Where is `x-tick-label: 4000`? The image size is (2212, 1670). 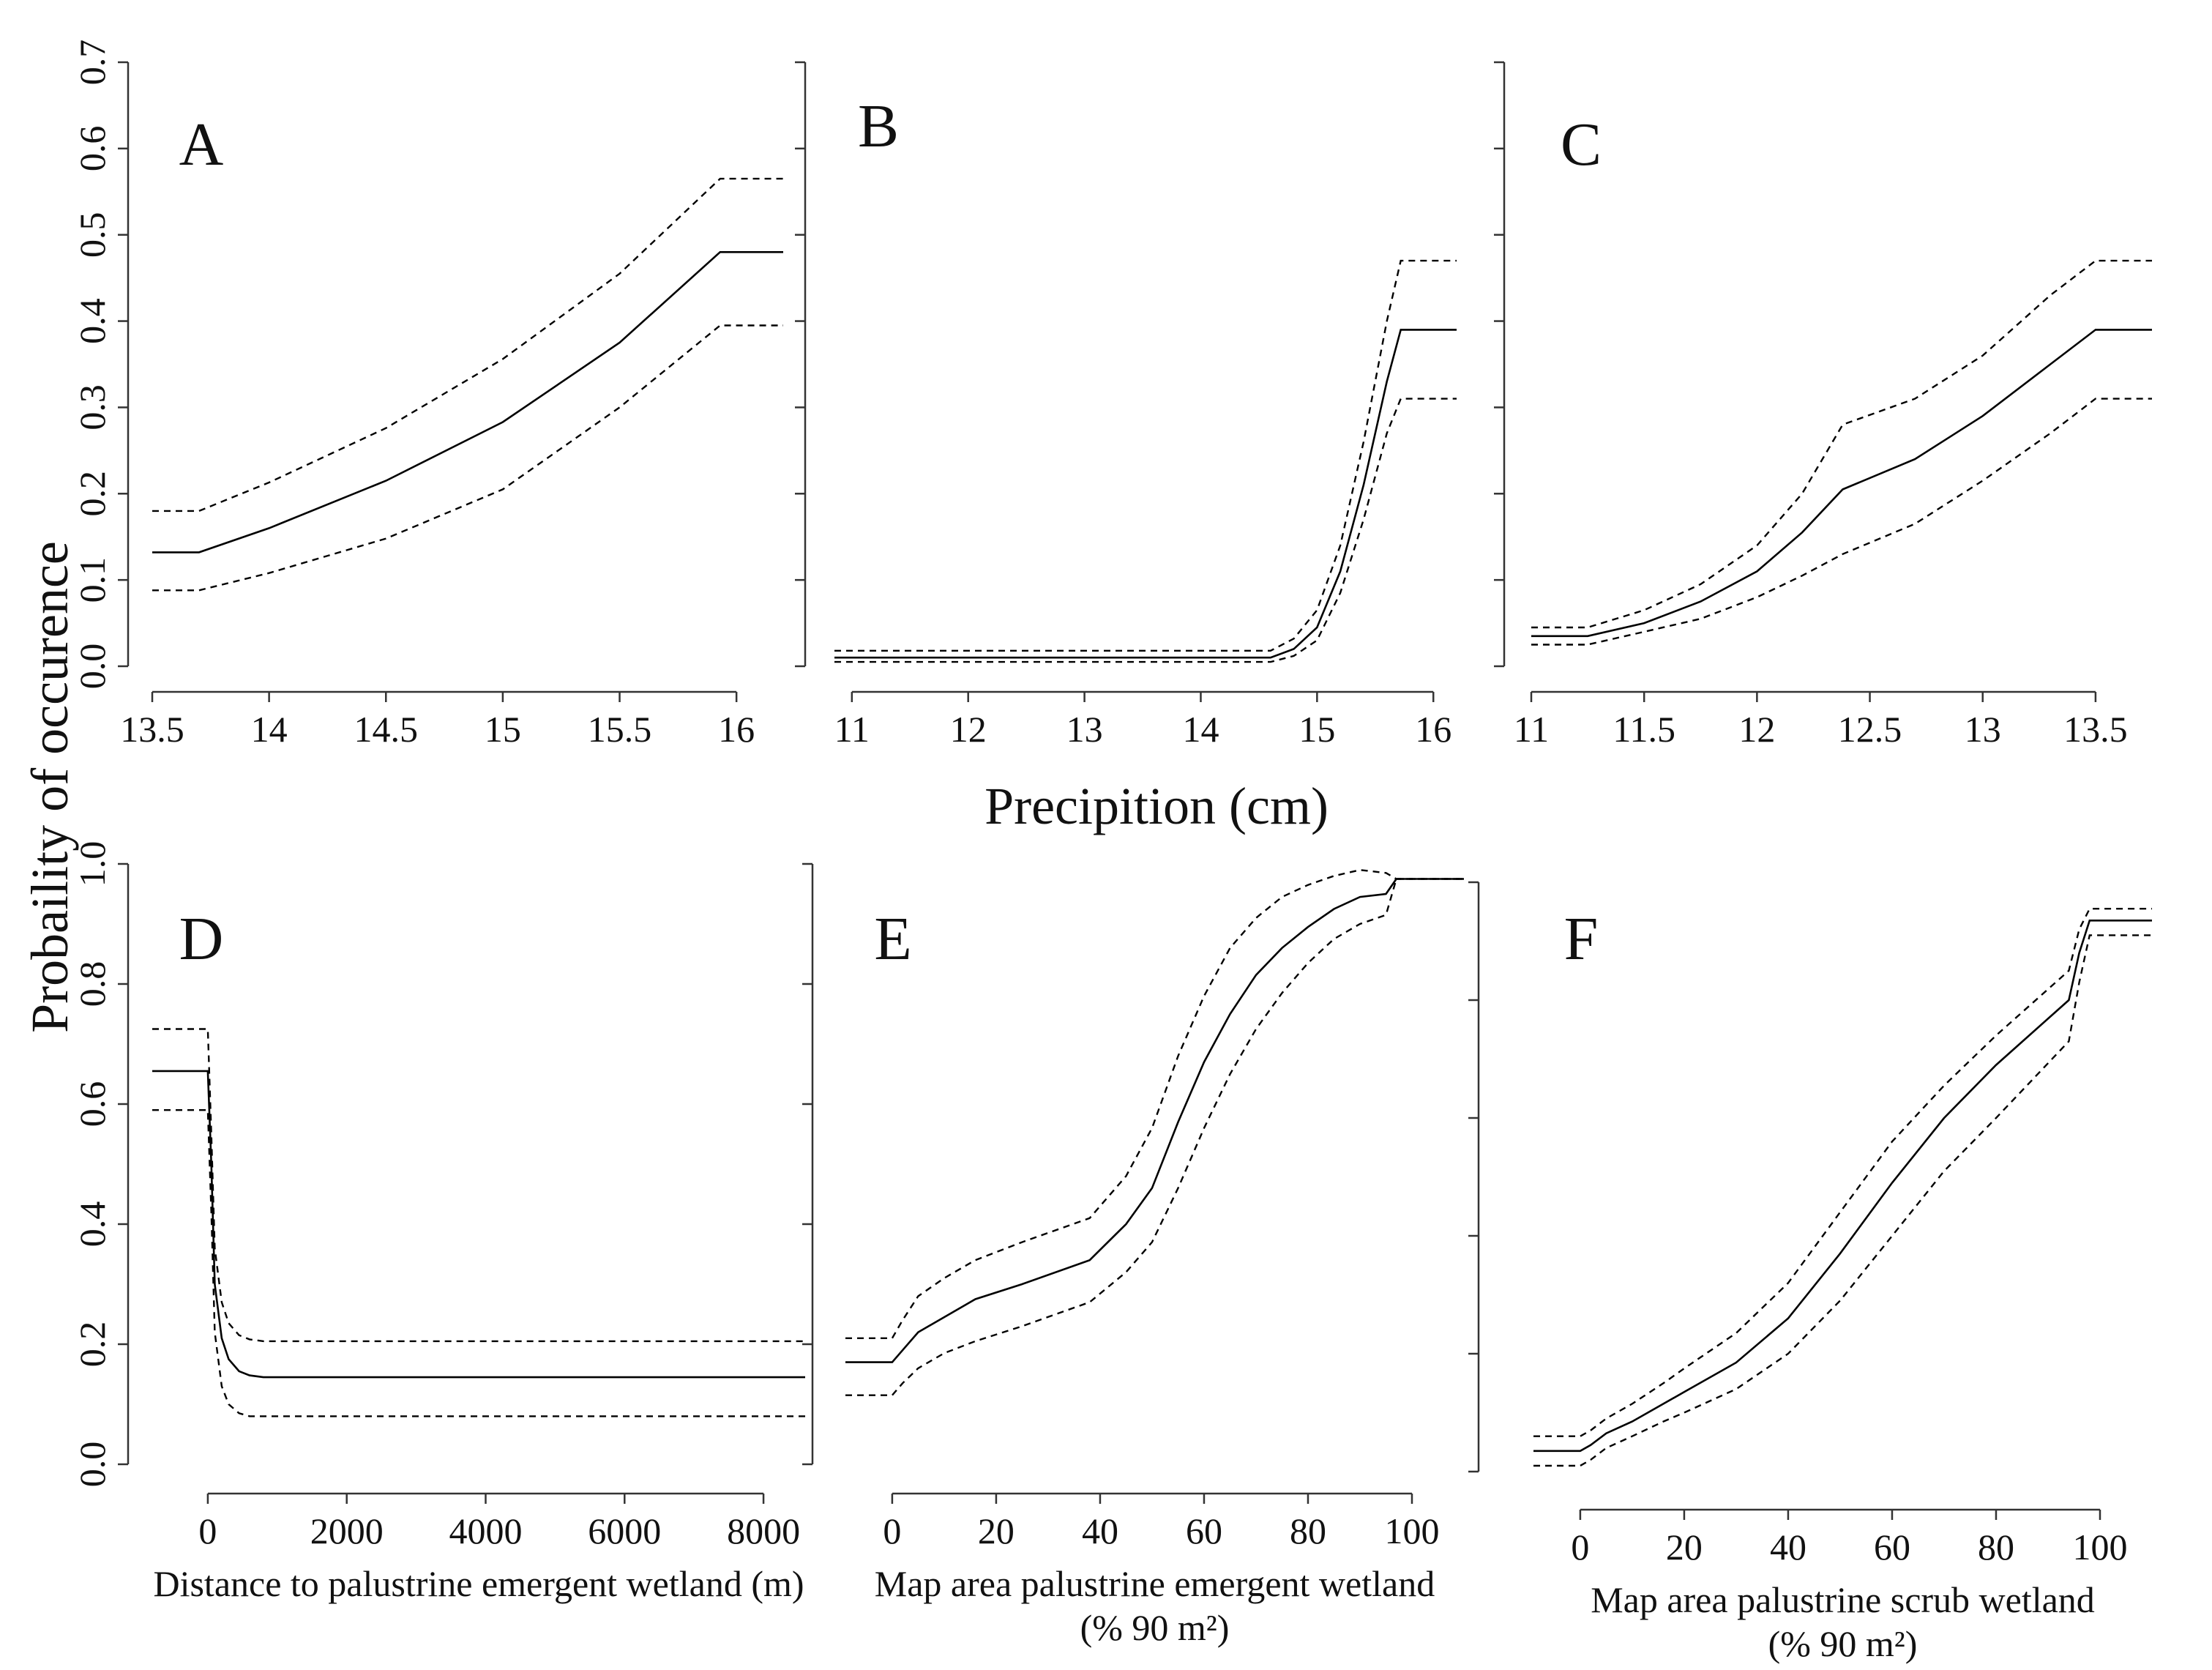
x-tick-label: 4000 is located at coordinates (486, 1530).